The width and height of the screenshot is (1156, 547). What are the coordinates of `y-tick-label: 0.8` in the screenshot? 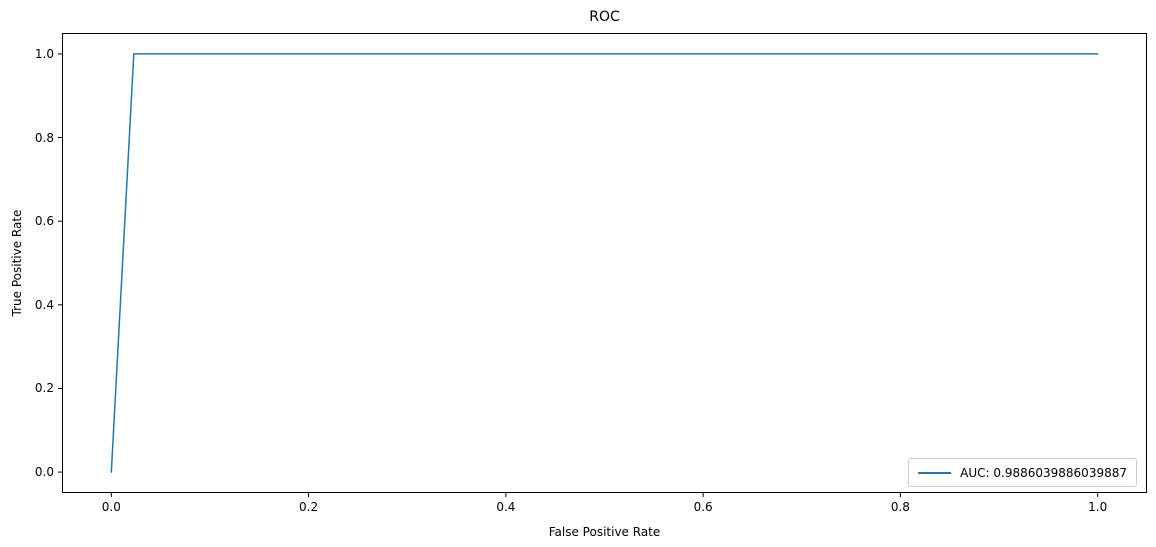 It's located at (44, 137).